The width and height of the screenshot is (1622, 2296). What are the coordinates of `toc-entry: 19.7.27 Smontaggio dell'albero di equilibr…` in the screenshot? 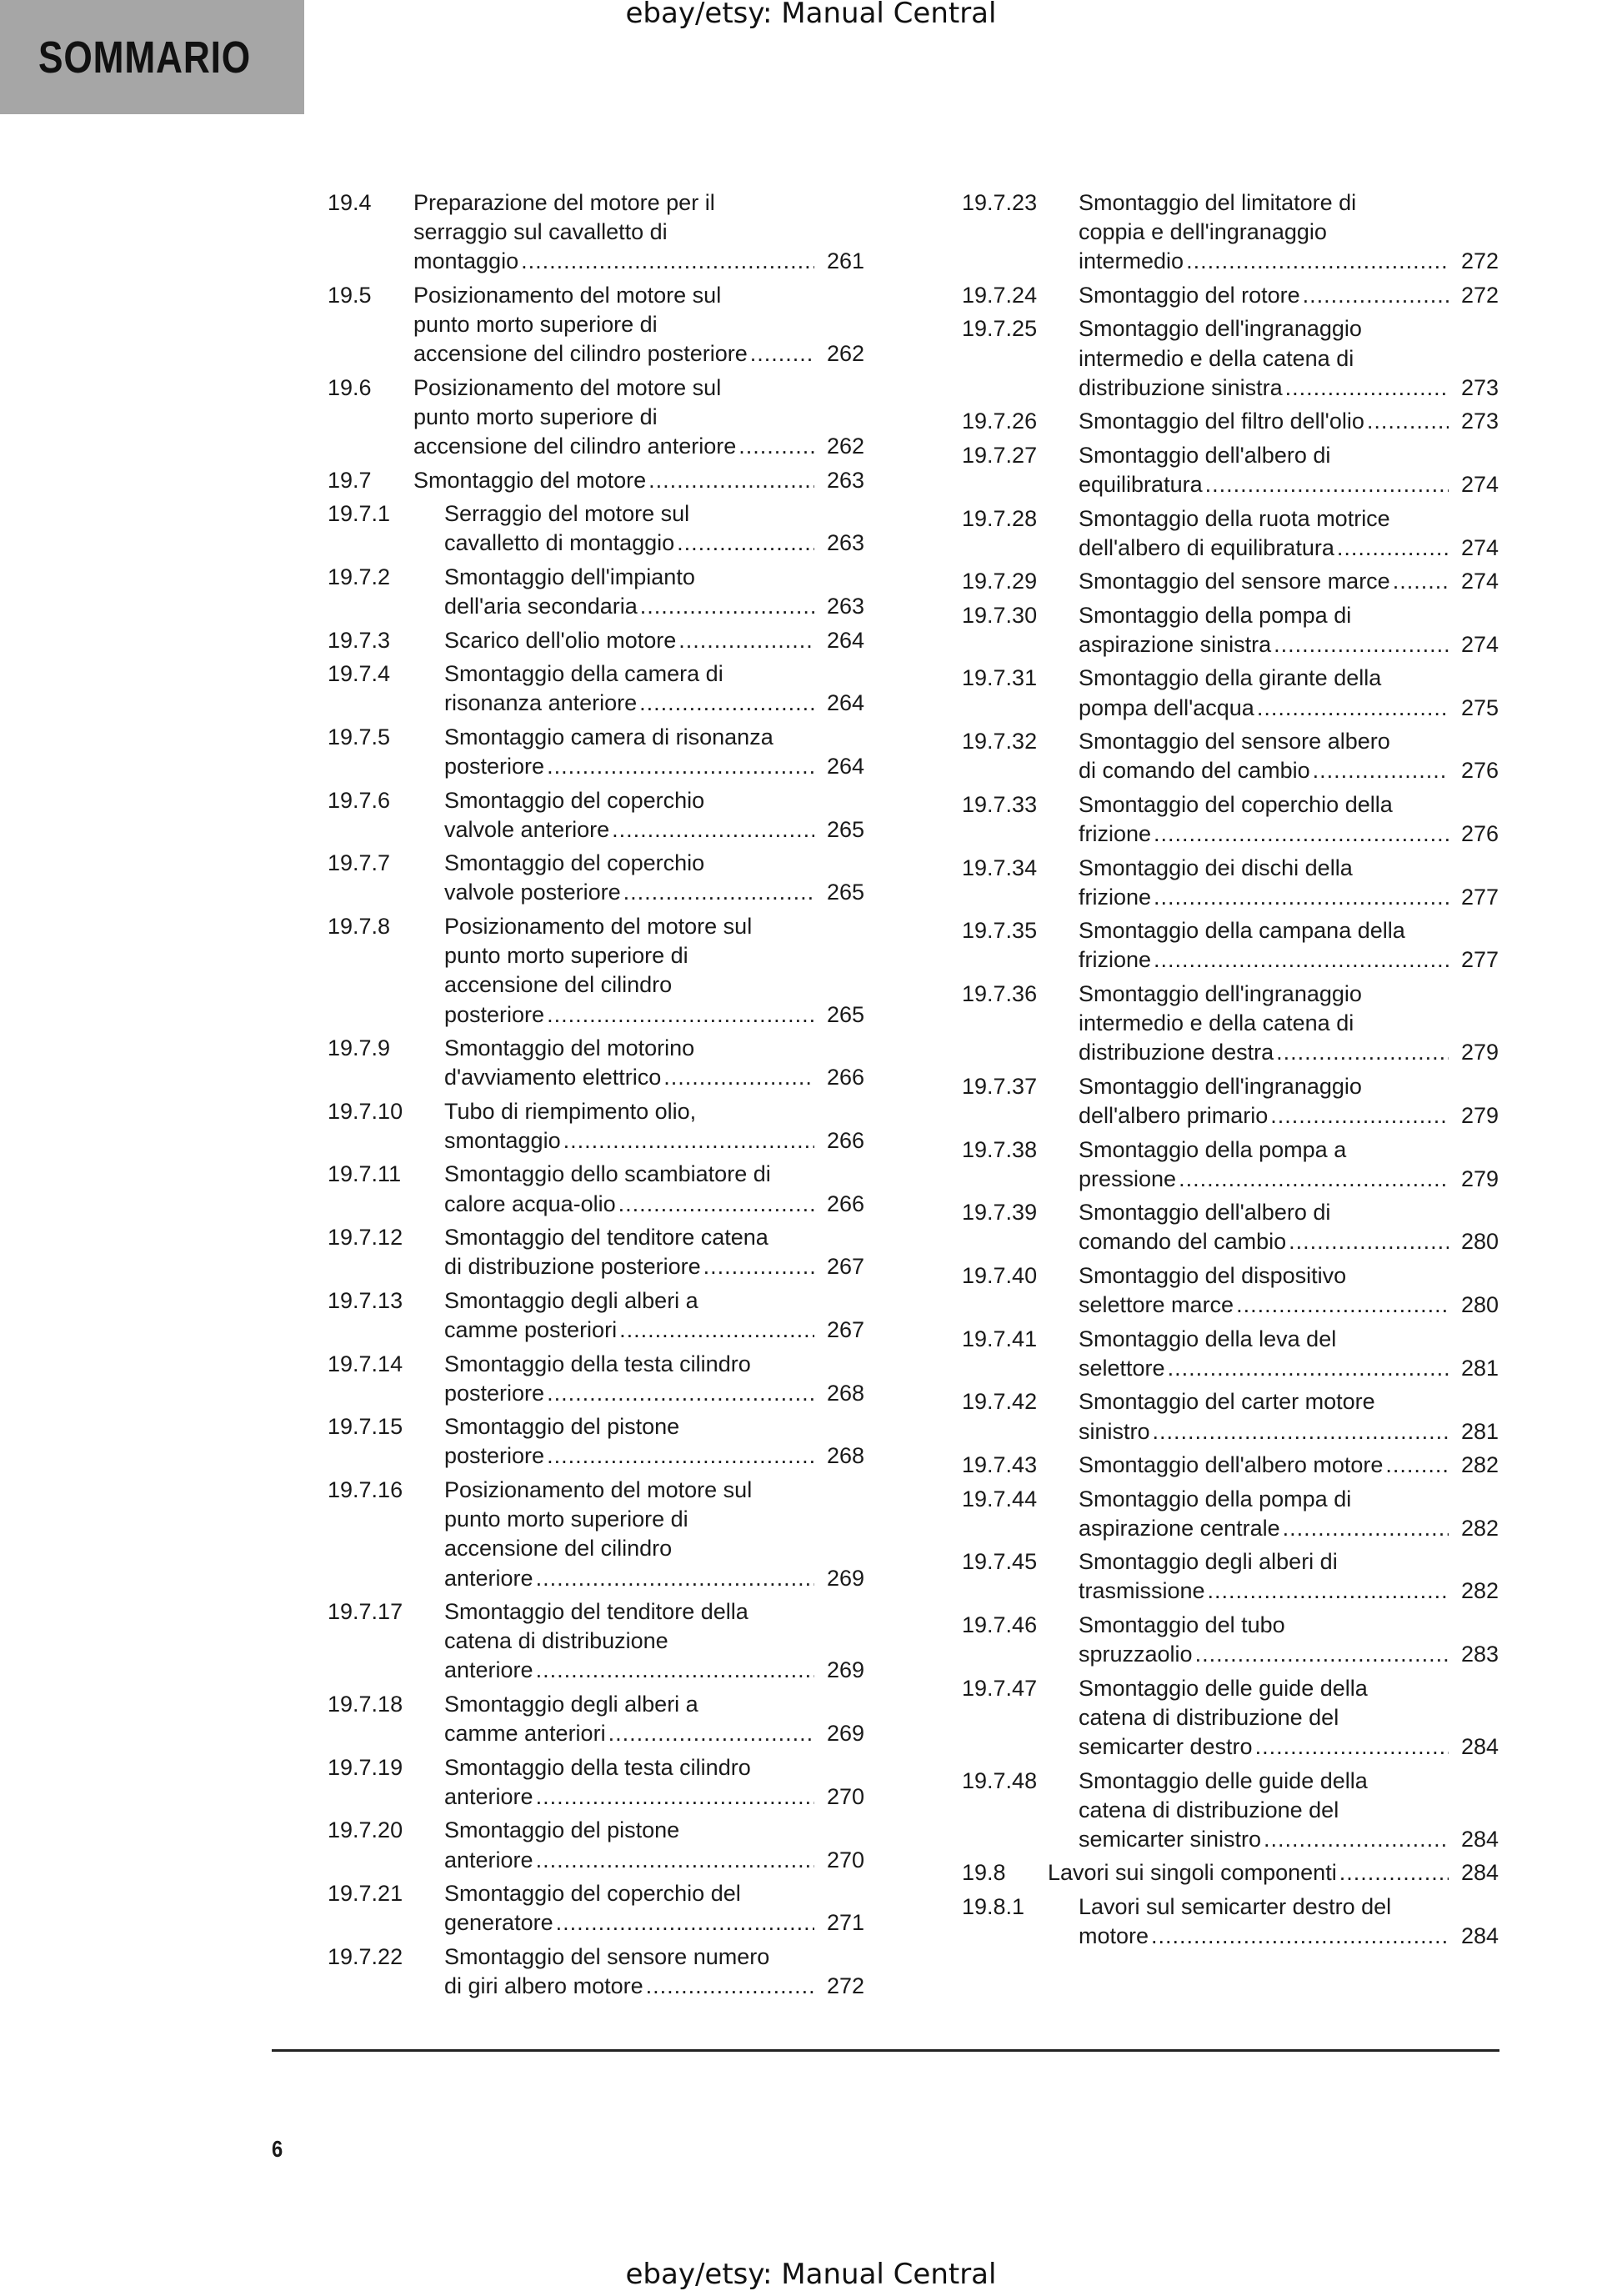 It's located at (1230, 470).